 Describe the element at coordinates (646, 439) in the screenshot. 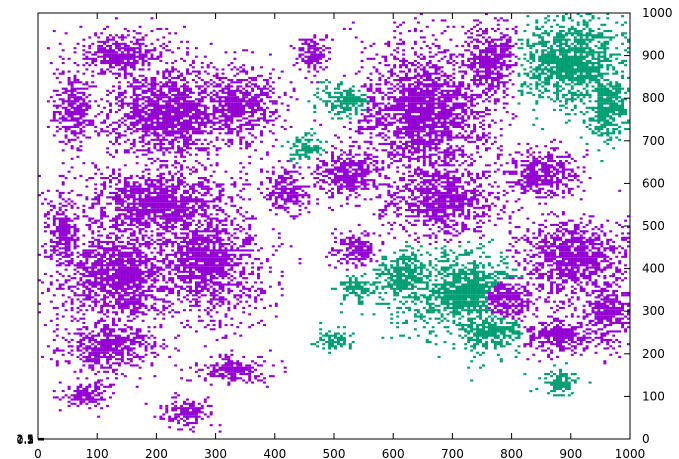

I see `y-tick-label: 0` at that location.